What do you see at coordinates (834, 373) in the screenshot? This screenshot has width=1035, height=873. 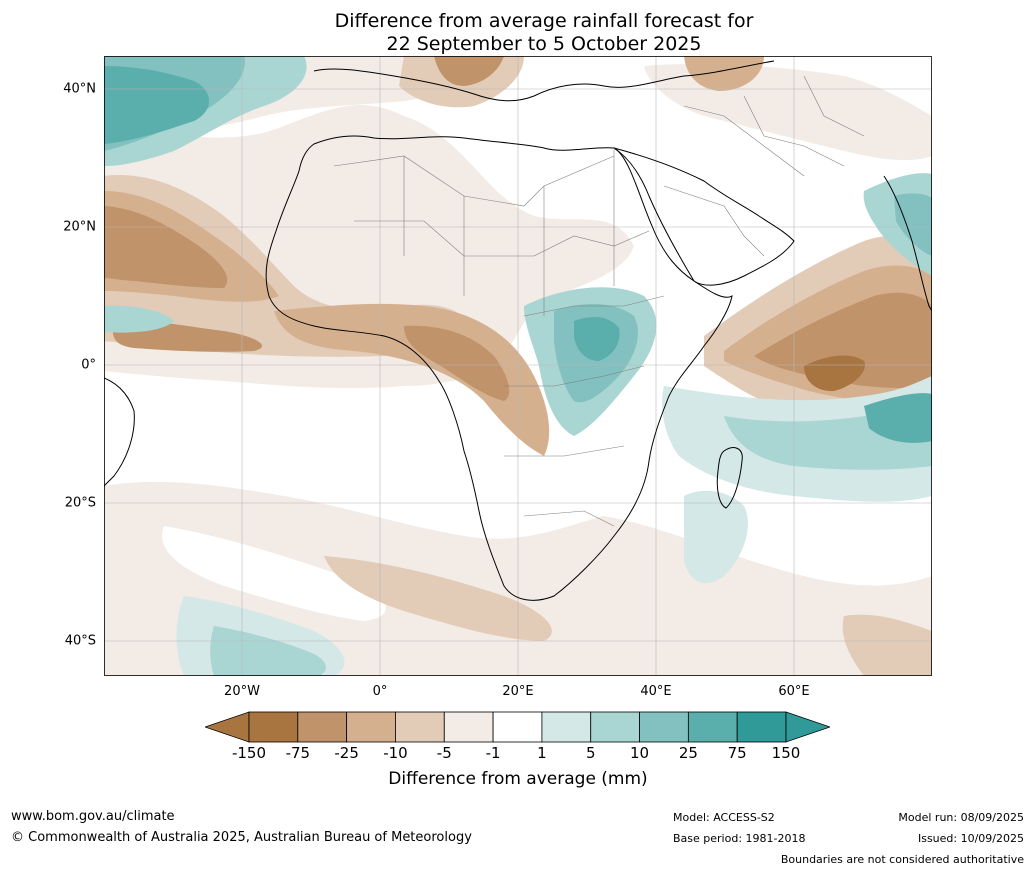 I see `dry-indian-ocean-core` at bounding box center [834, 373].